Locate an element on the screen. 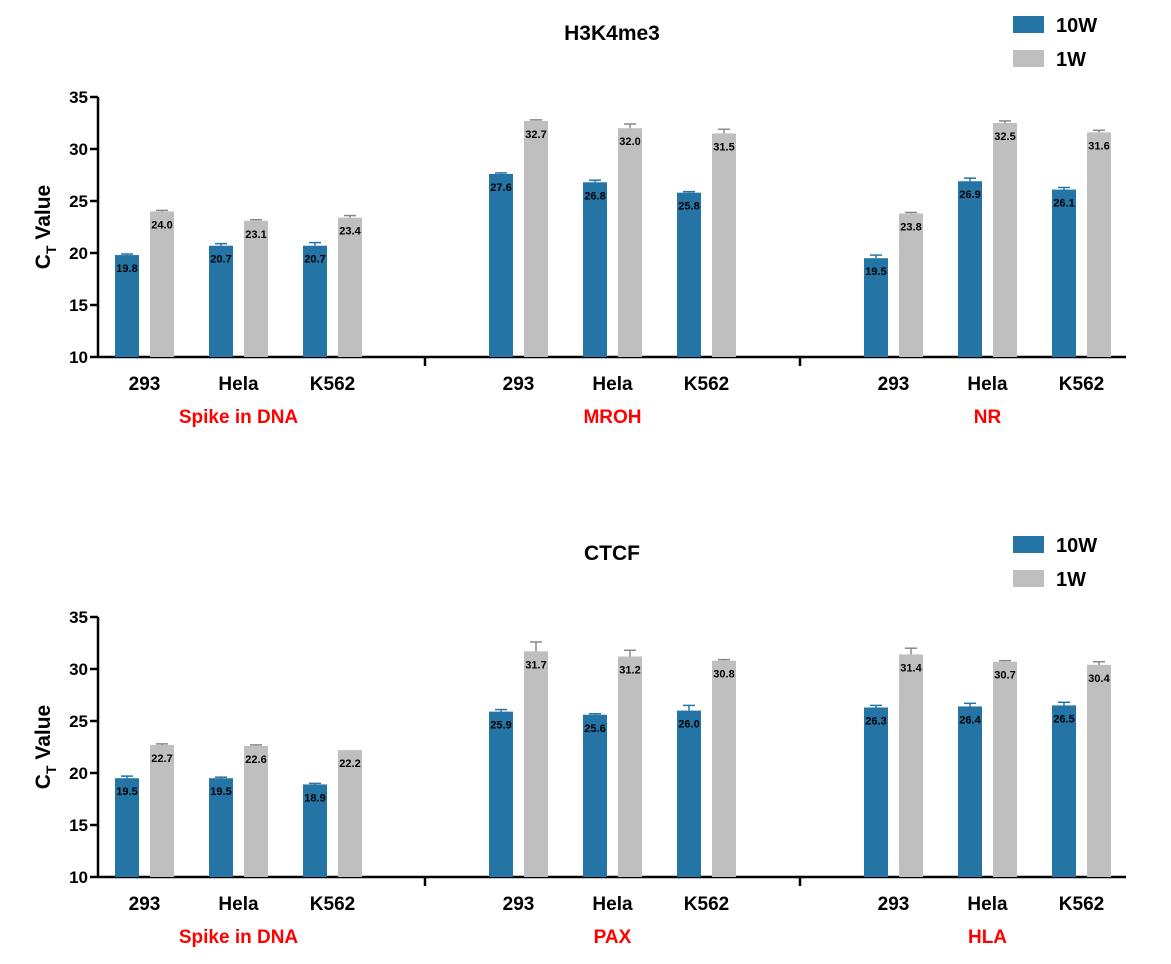 Image resolution: width=1171 pixels, height=964 pixels. data-label: 26.1 is located at coordinates (1063, 204).